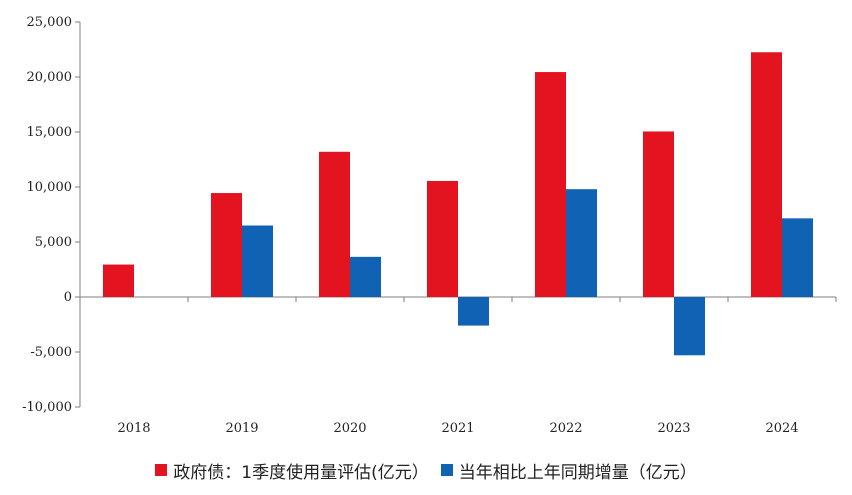 This screenshot has height=495, width=852. Describe the element at coordinates (53, 242) in the screenshot. I see `y-tick-label: 5,000` at that location.